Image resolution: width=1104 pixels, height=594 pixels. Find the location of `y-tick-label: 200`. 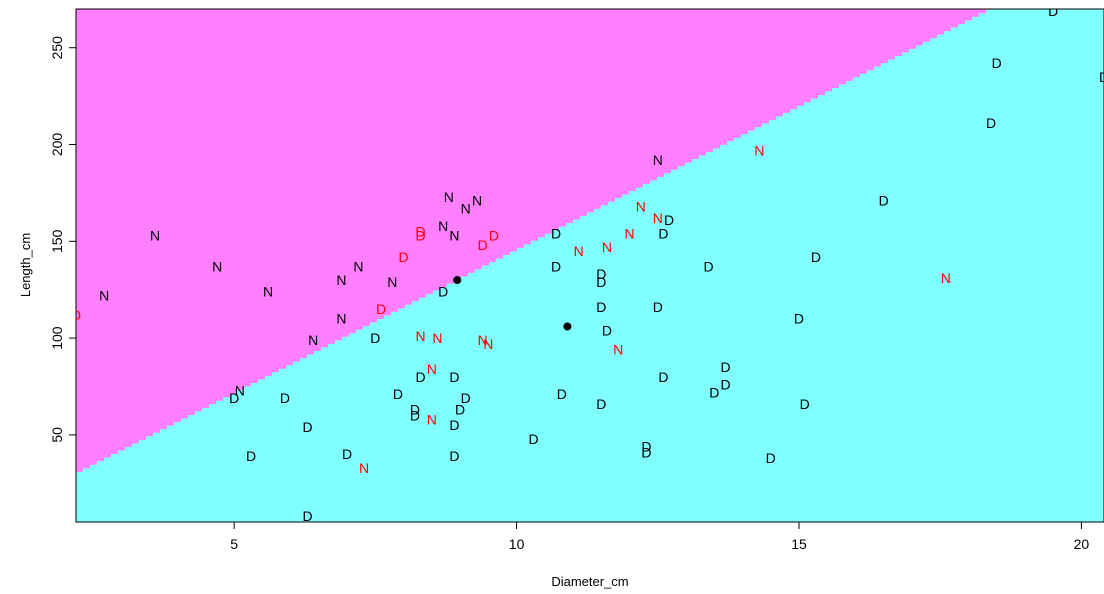

y-tick-label: 200 is located at coordinates (57, 145).